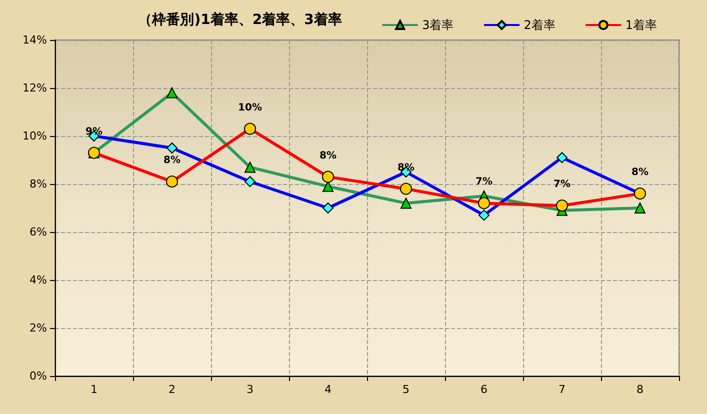 The height and width of the screenshot is (414, 707). What do you see at coordinates (34, 88) in the screenshot?
I see `y-tick-label: 12%` at bounding box center [34, 88].